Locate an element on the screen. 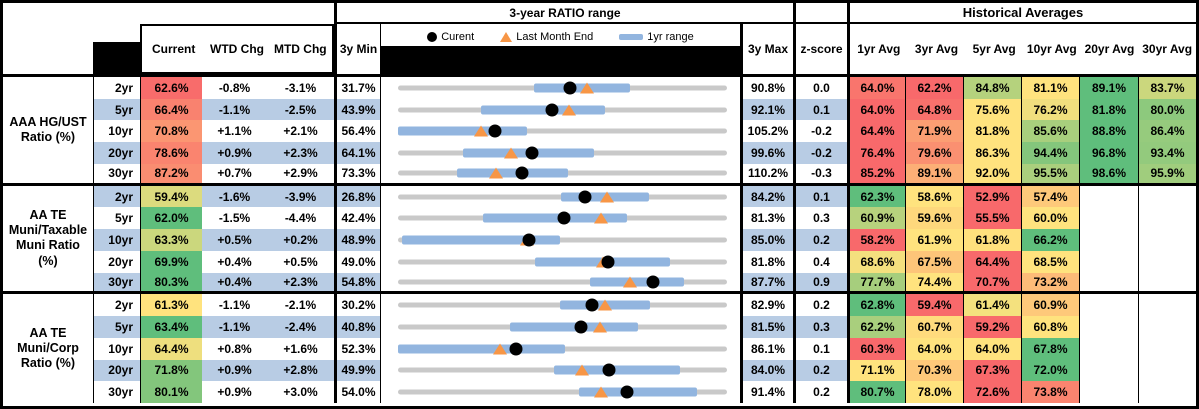 The width and height of the screenshot is (1199, 409). mtd-chg-cell: +0.2% is located at coordinates (300, 240).